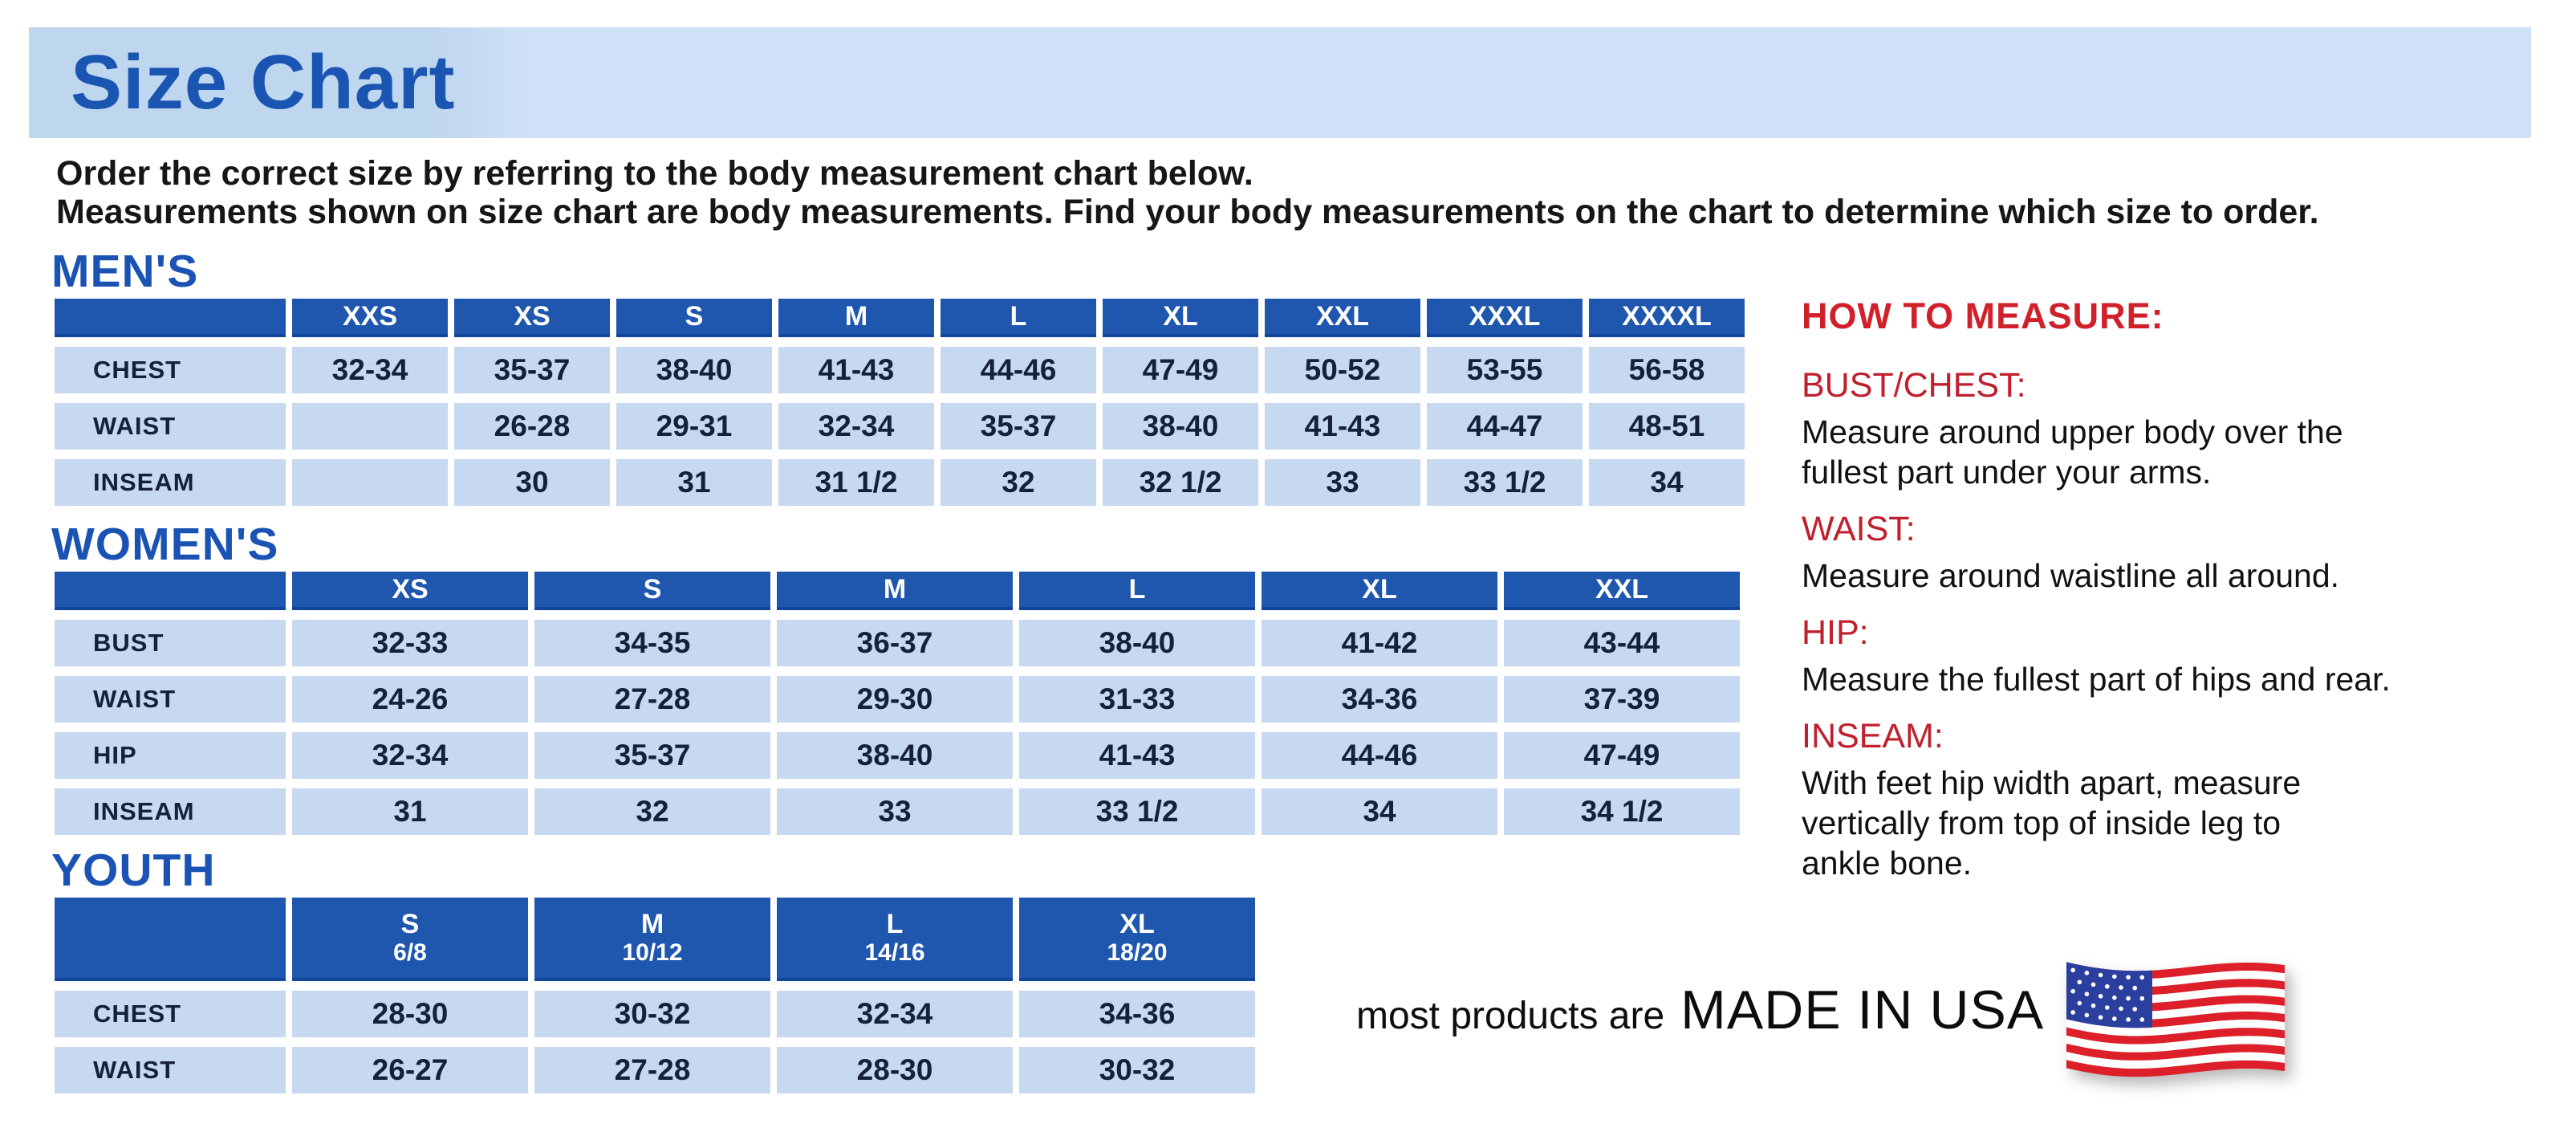  What do you see at coordinates (1667, 426) in the screenshot?
I see `value-cell: 48-51` at bounding box center [1667, 426].